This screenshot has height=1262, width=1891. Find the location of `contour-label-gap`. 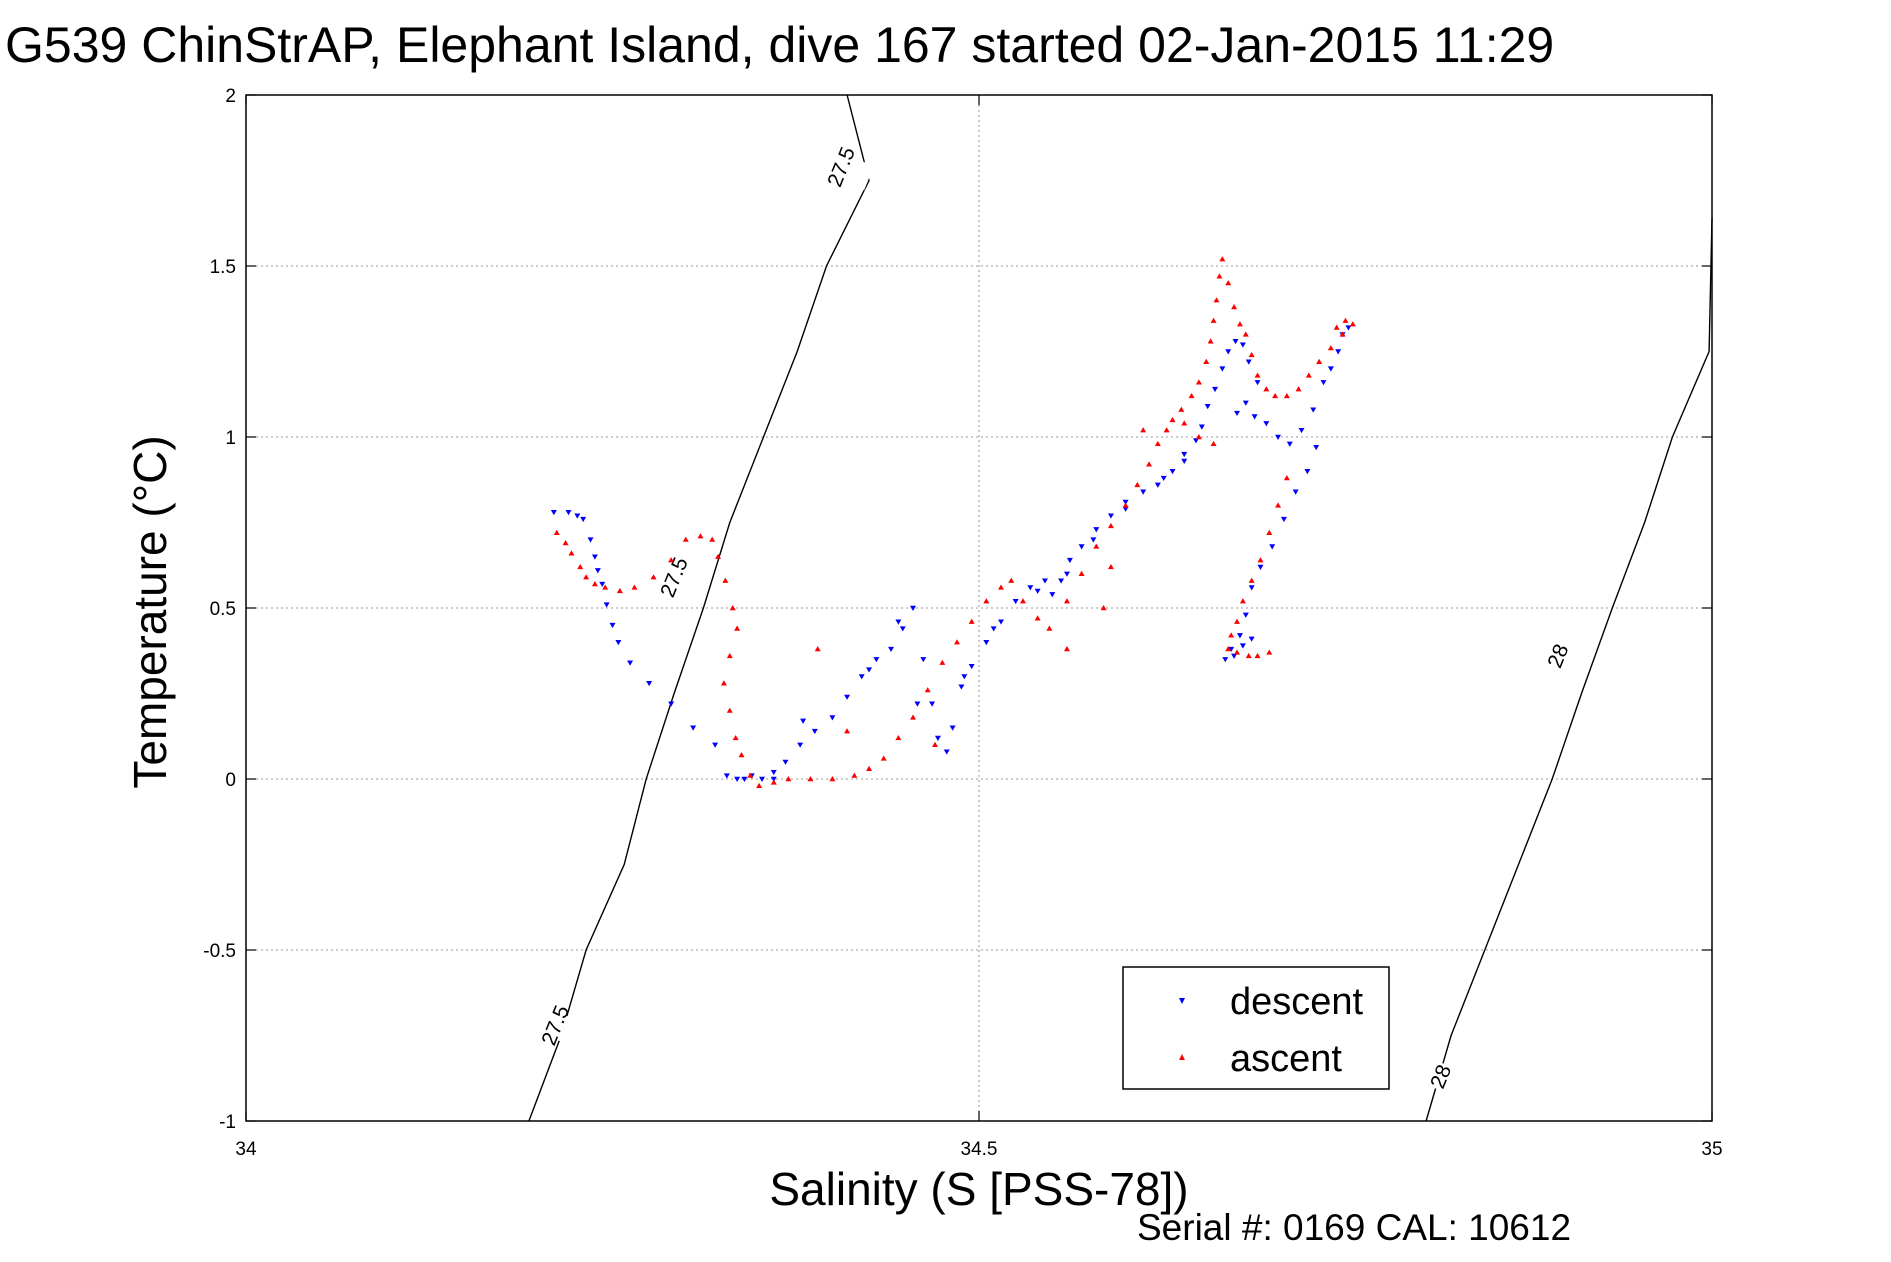

contour-label-gap is located at coordinates (841, 167).